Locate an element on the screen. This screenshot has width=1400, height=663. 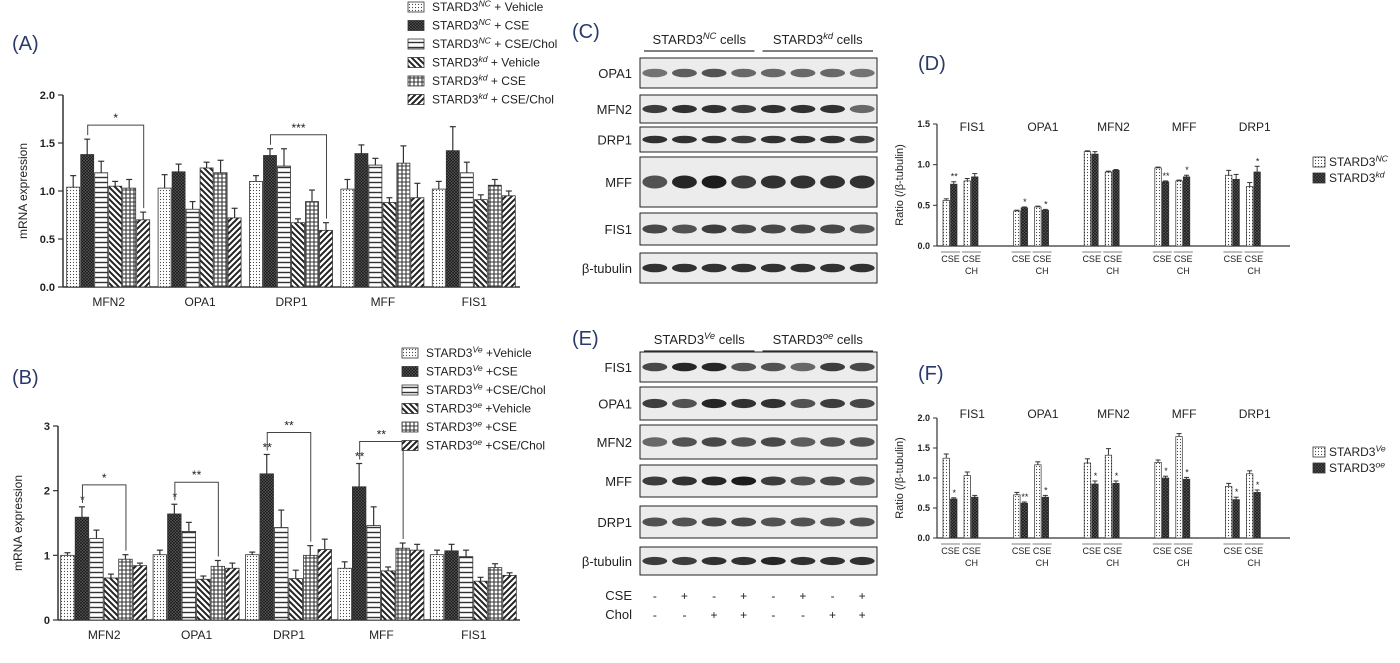
panel-label-a: (A) is located at coordinates (25, 44).